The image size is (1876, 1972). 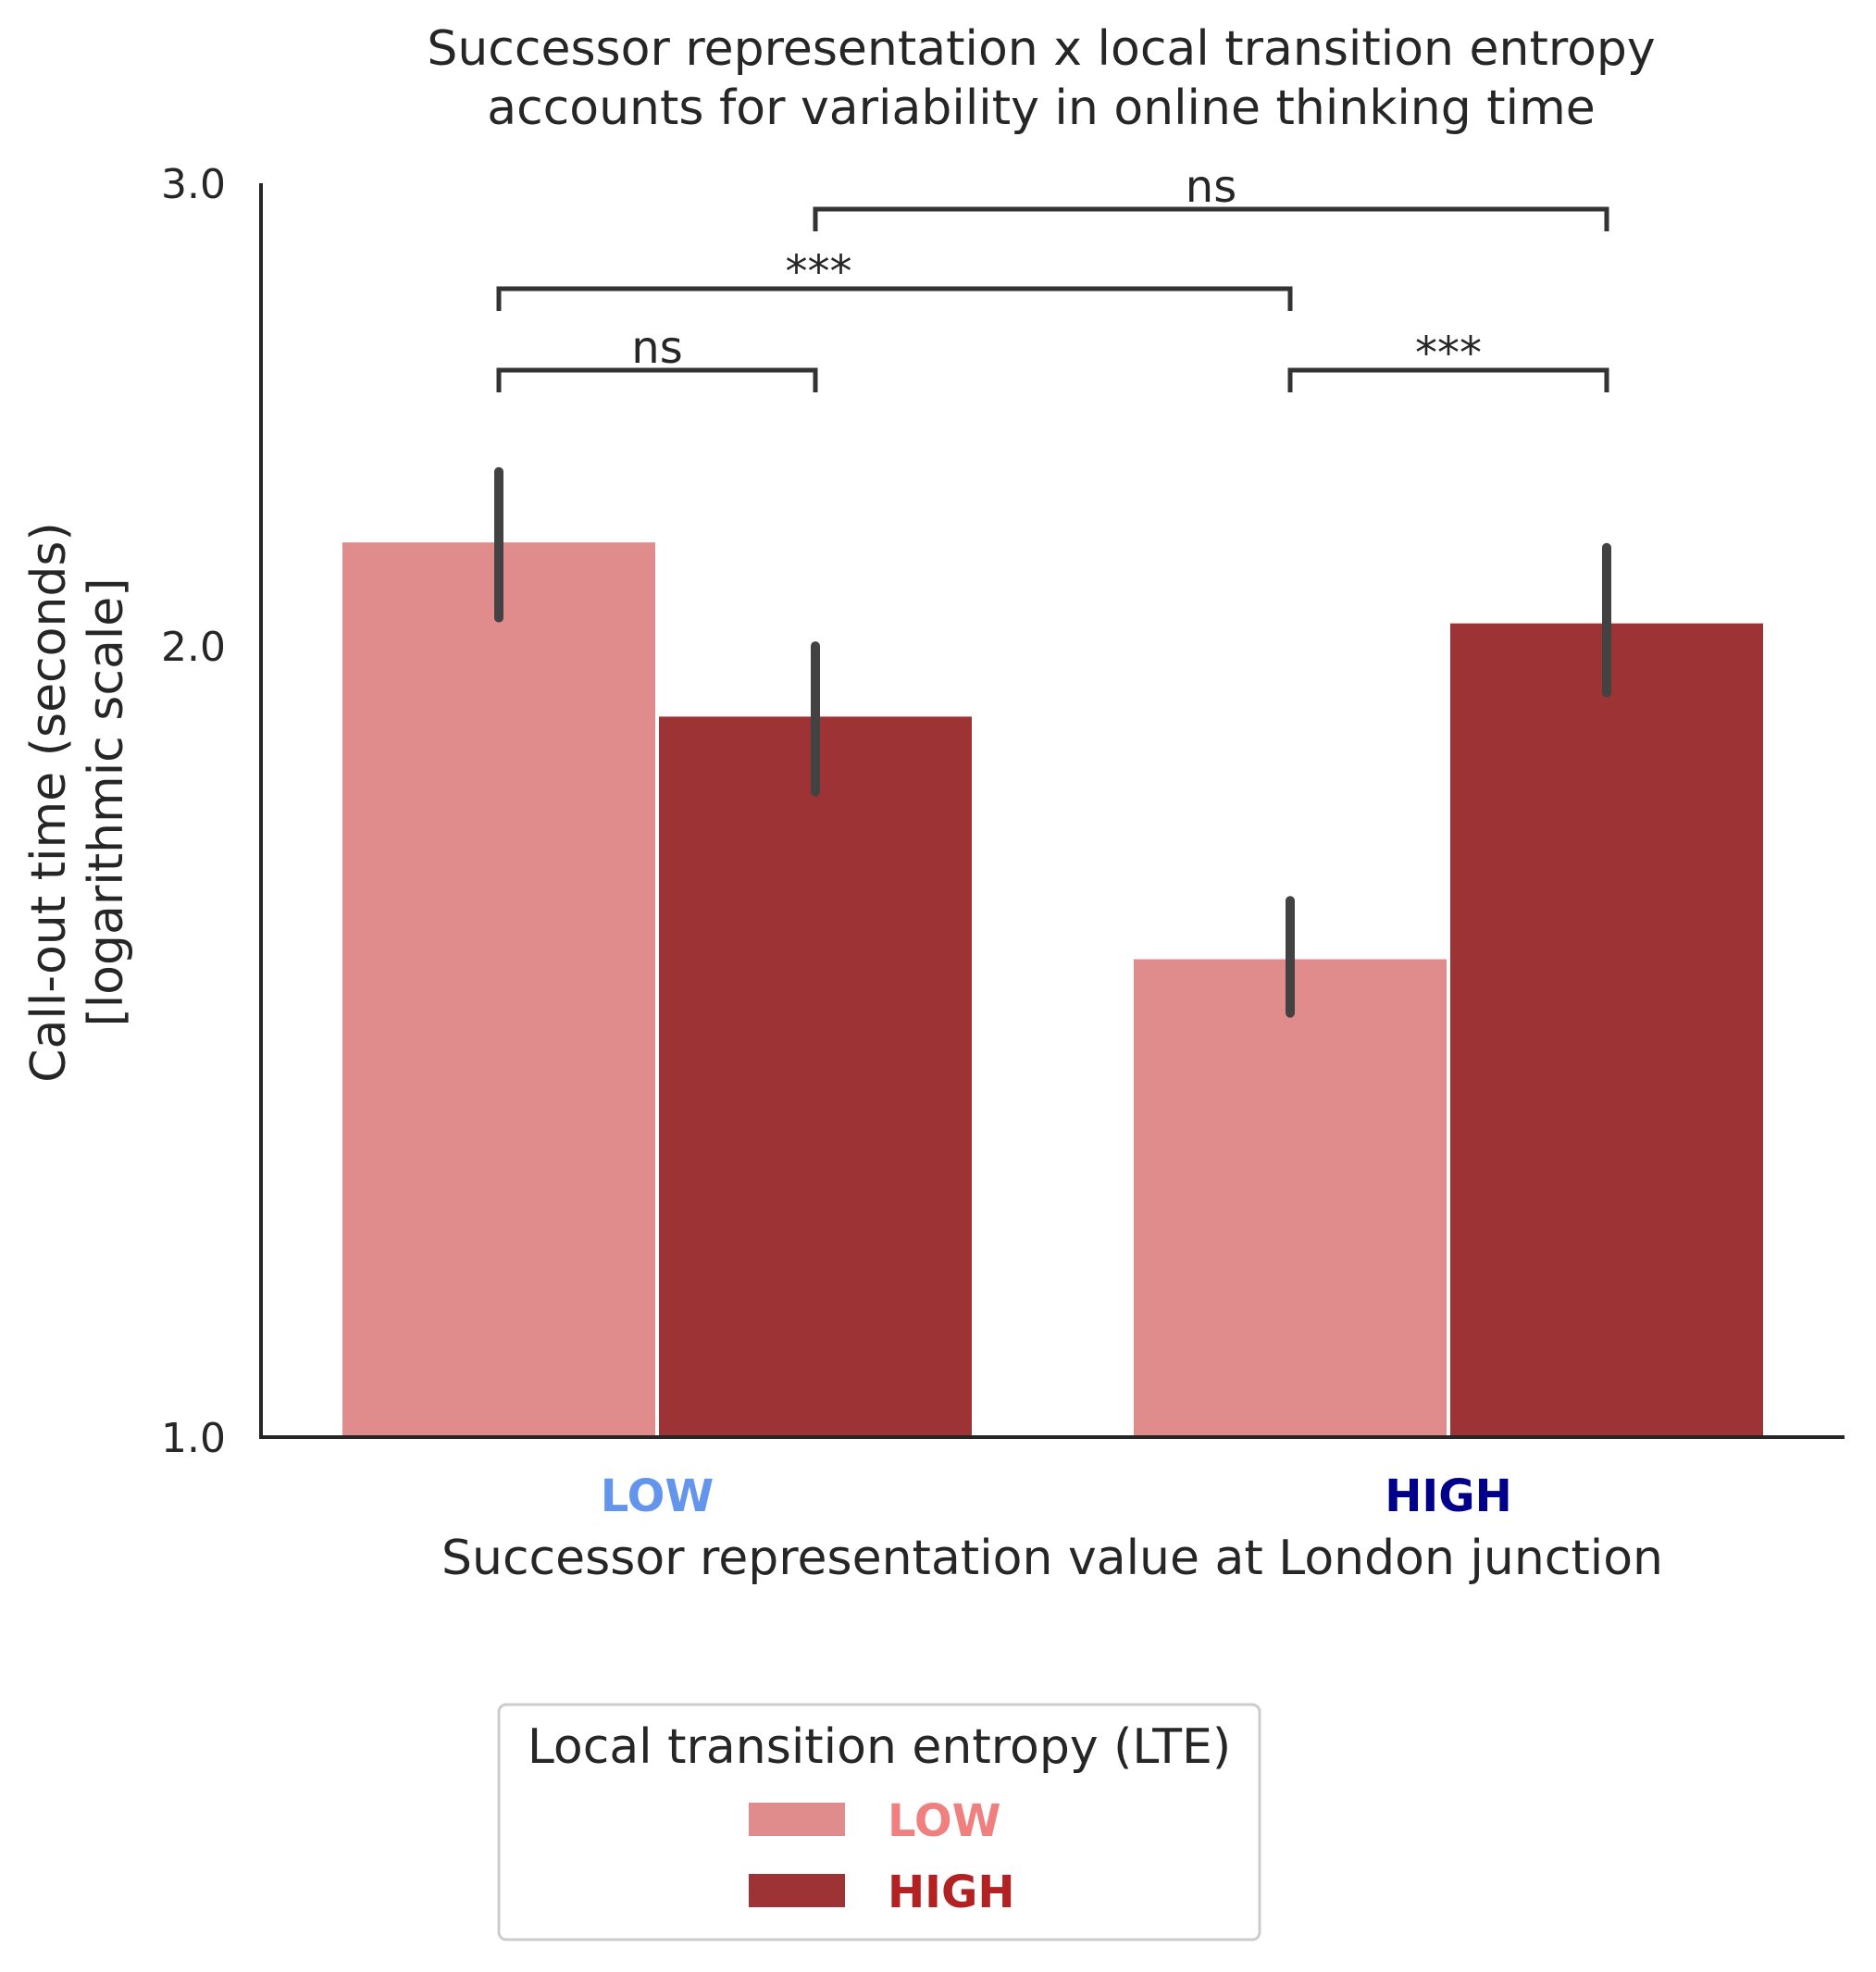 What do you see at coordinates (945, 1821) in the screenshot?
I see `legend-label-low: LOW` at bounding box center [945, 1821].